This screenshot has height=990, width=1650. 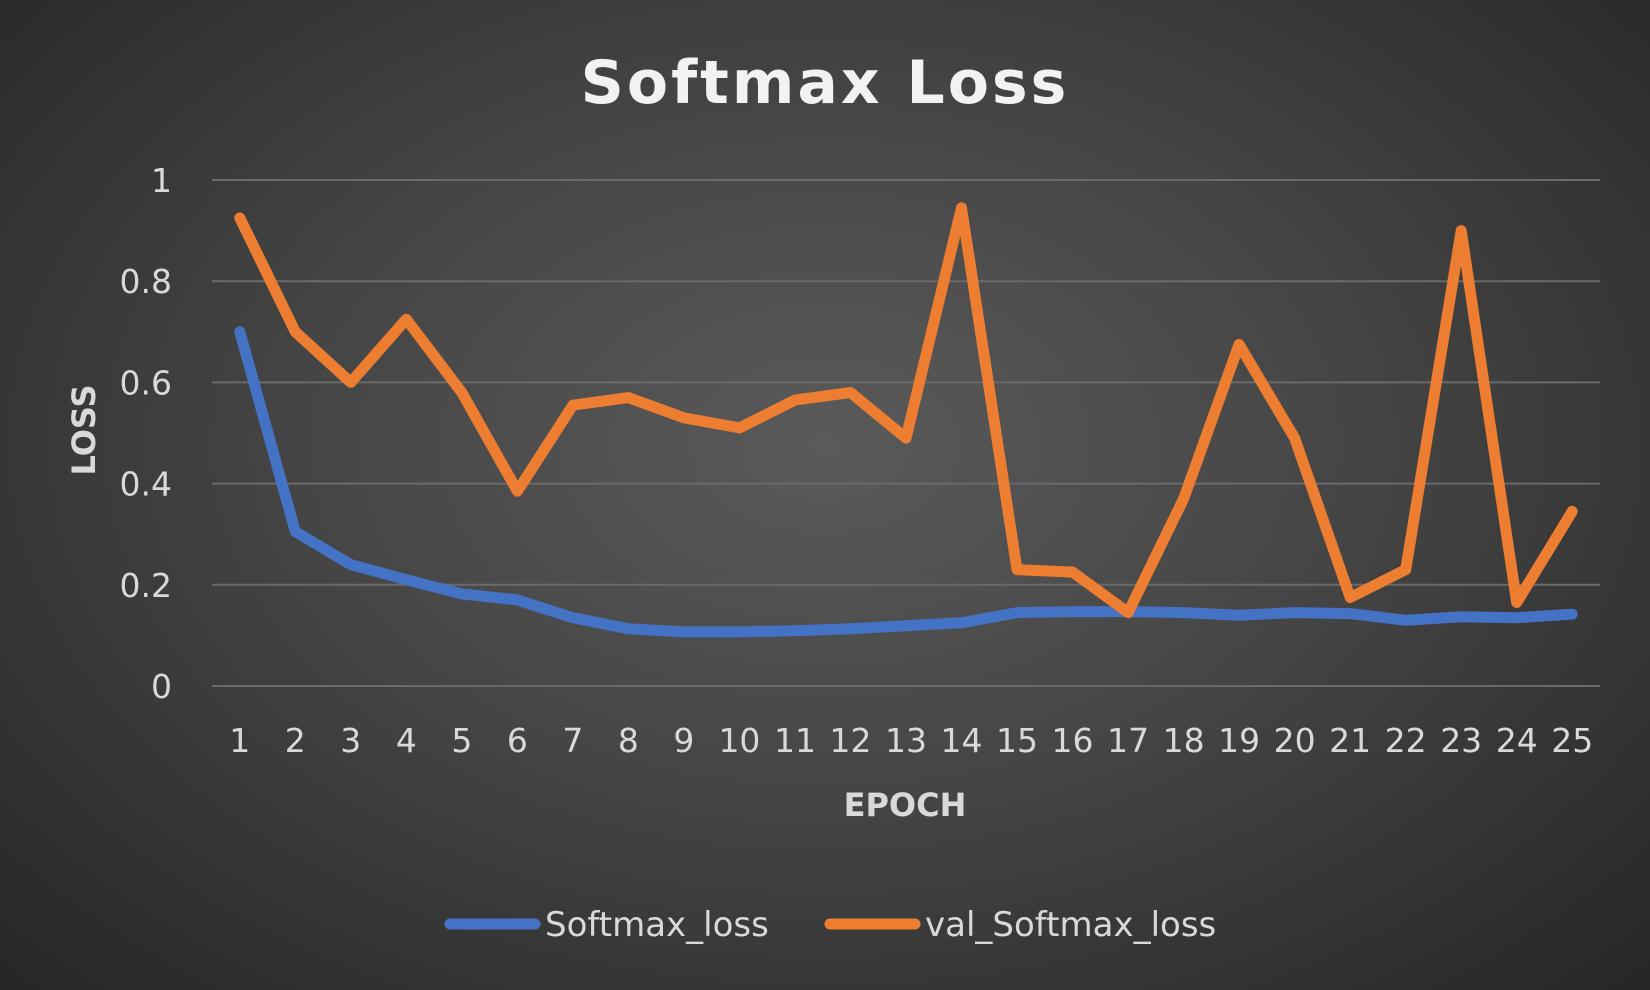 I want to click on y-tick-label: 0.4, so click(x=146, y=484).